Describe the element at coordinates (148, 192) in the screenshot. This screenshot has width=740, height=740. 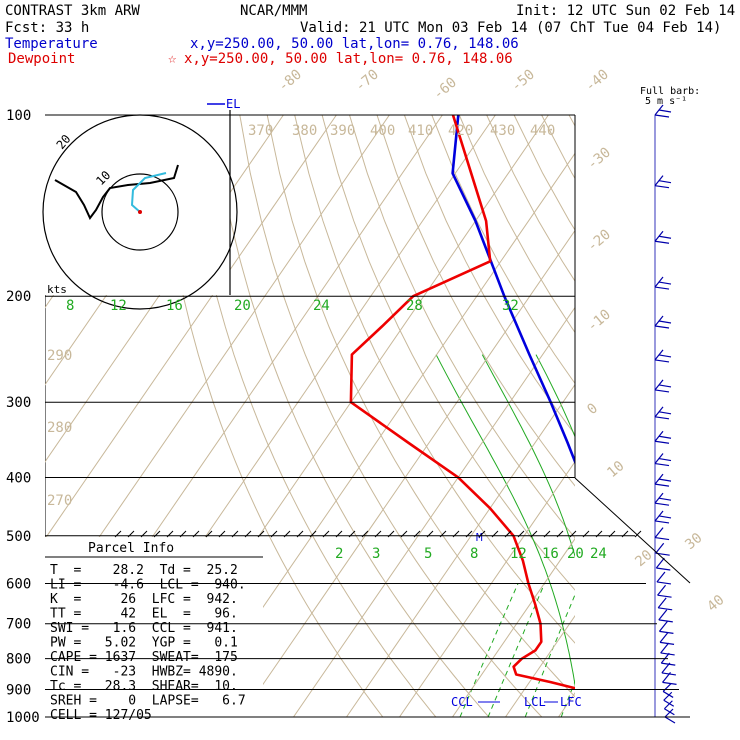
I see `hodograph-low-level-trace` at that location.